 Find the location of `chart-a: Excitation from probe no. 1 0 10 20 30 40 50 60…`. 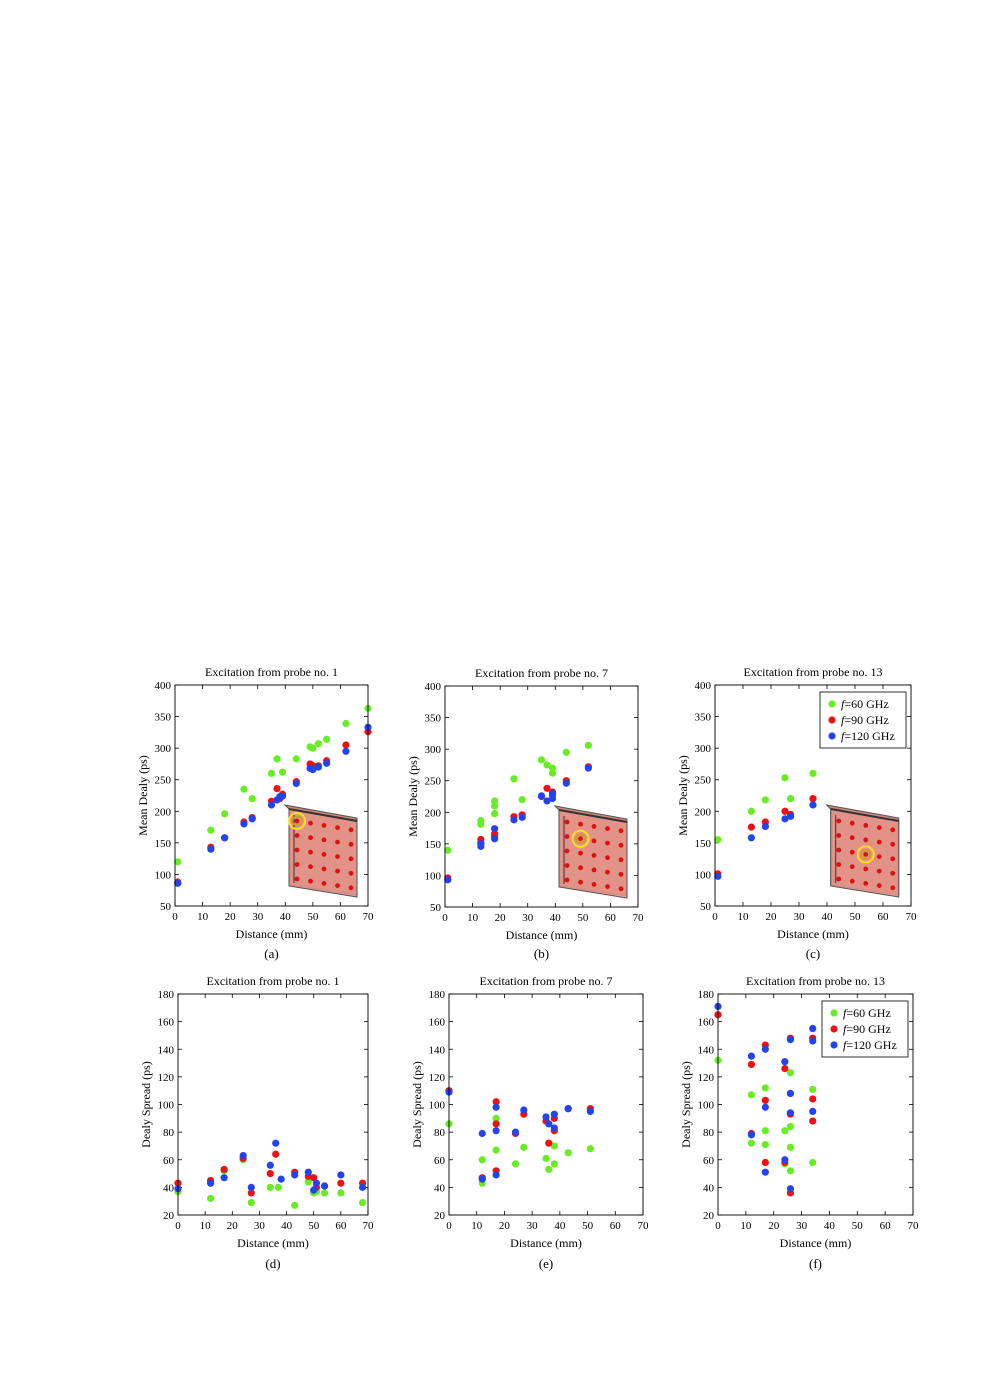

chart-a: Excitation from probe no. 1 0 10 20 30 40 50 60… is located at coordinates (255, 813).